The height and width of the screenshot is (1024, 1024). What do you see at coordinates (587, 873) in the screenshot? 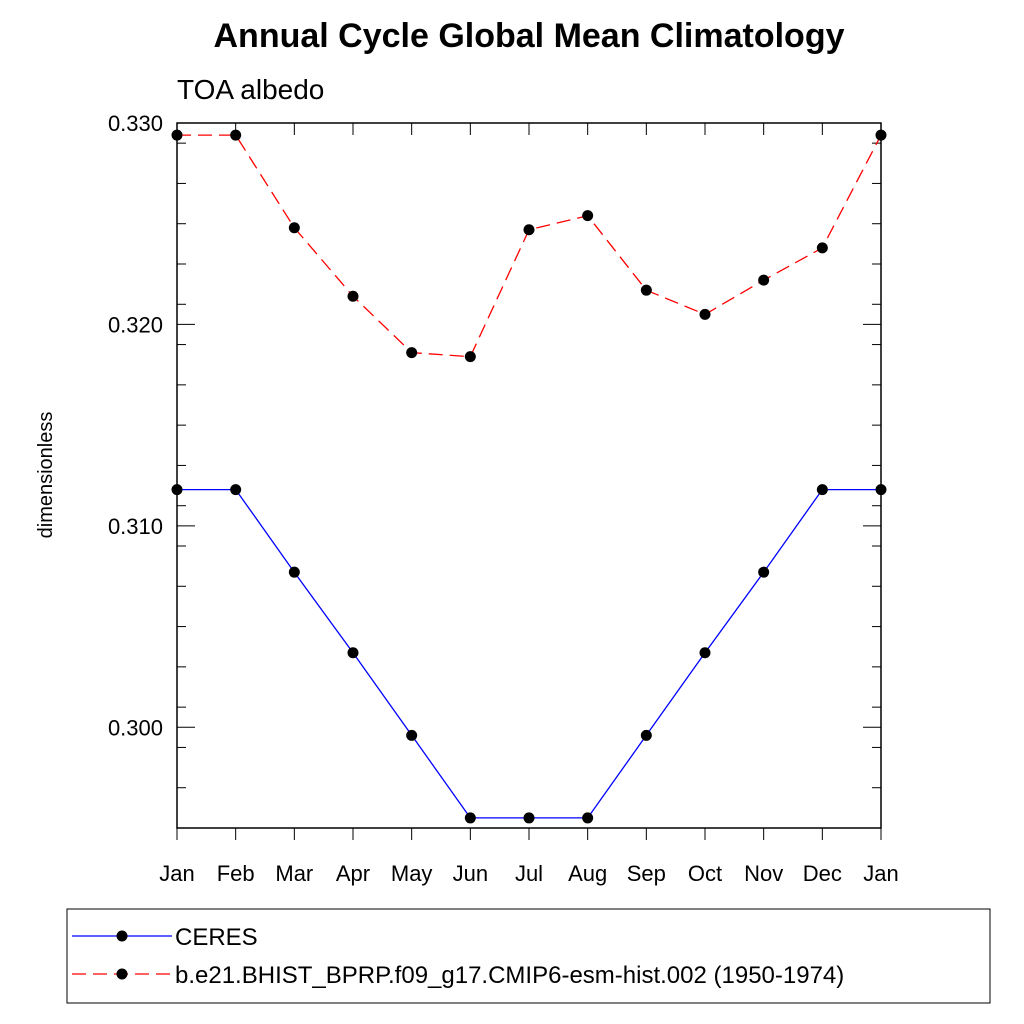
I see `x-tick-label: Aug` at bounding box center [587, 873].